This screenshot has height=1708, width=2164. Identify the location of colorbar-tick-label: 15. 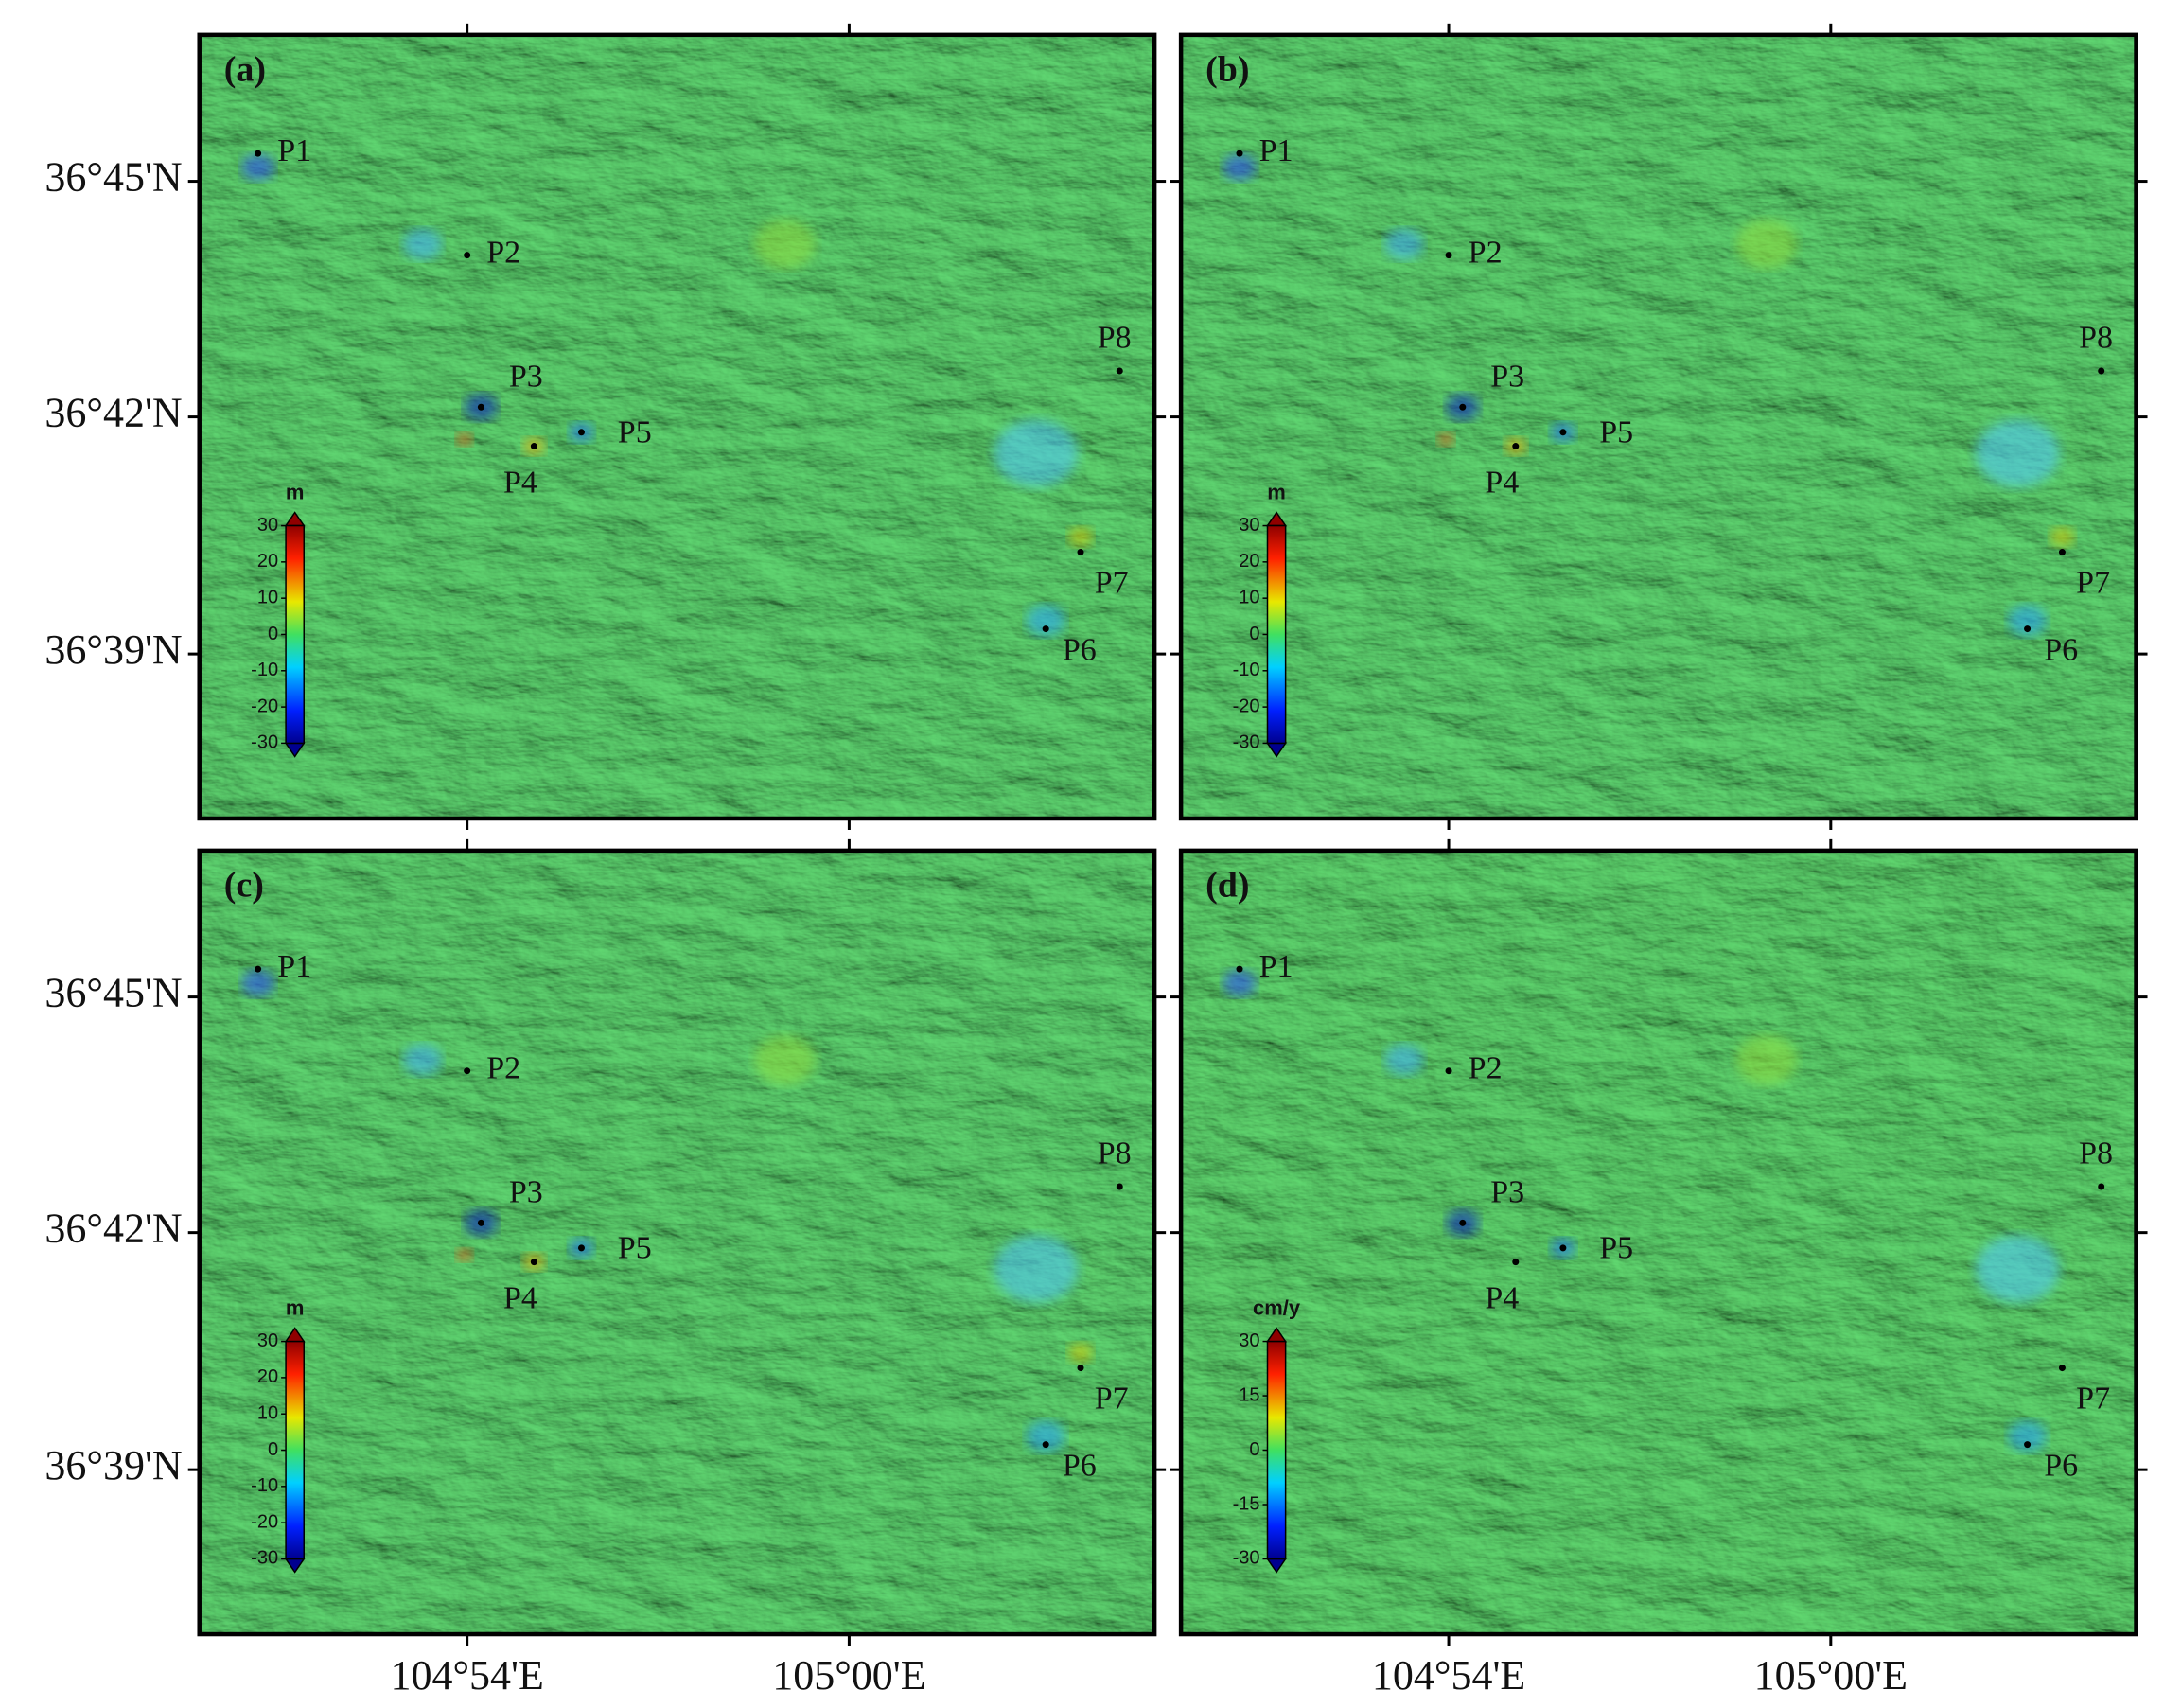
(1249, 1394).